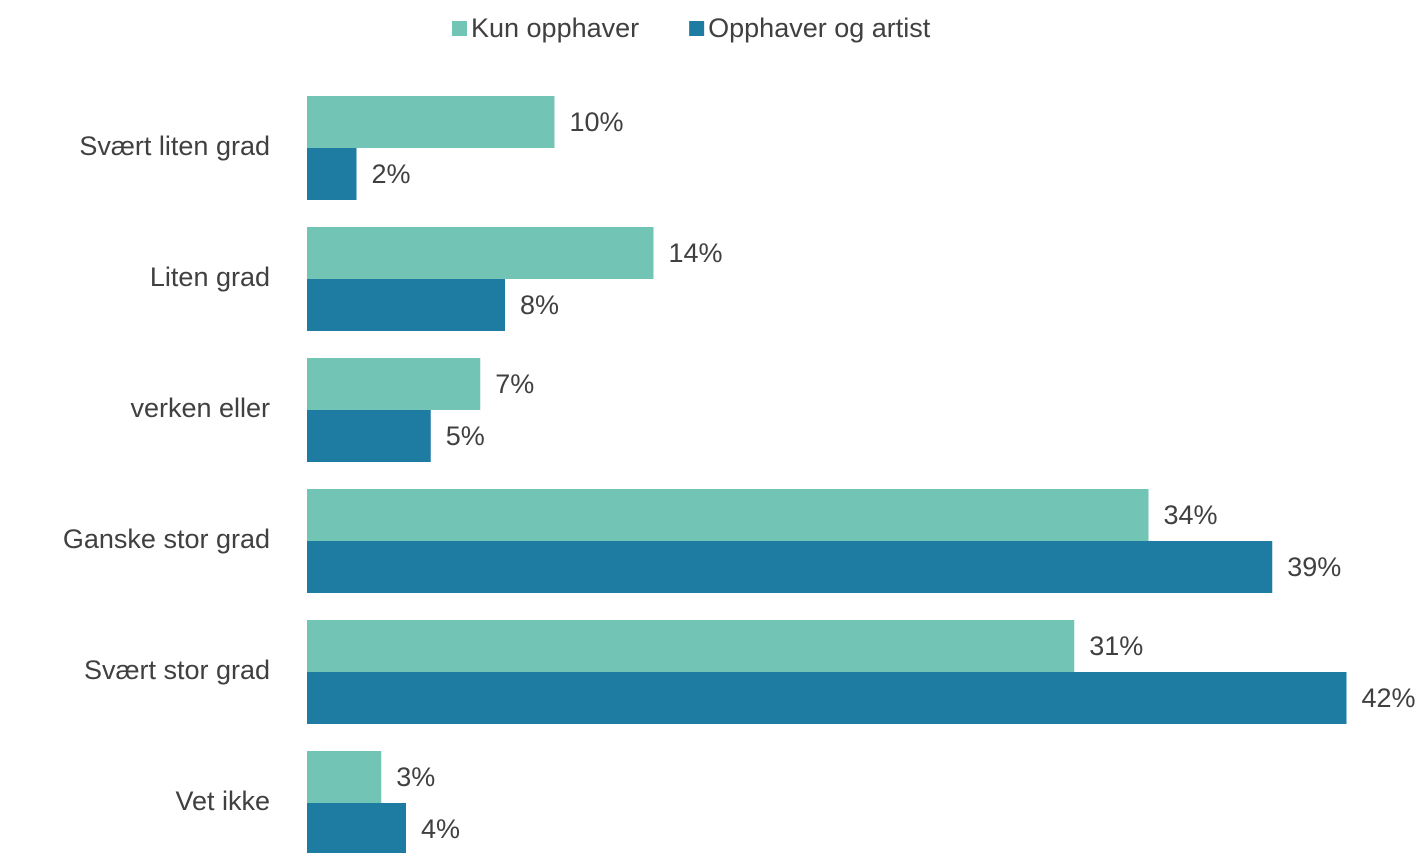 The width and height of the screenshot is (1428, 853). What do you see at coordinates (1389, 698) in the screenshot?
I see `value-label: 42%` at bounding box center [1389, 698].